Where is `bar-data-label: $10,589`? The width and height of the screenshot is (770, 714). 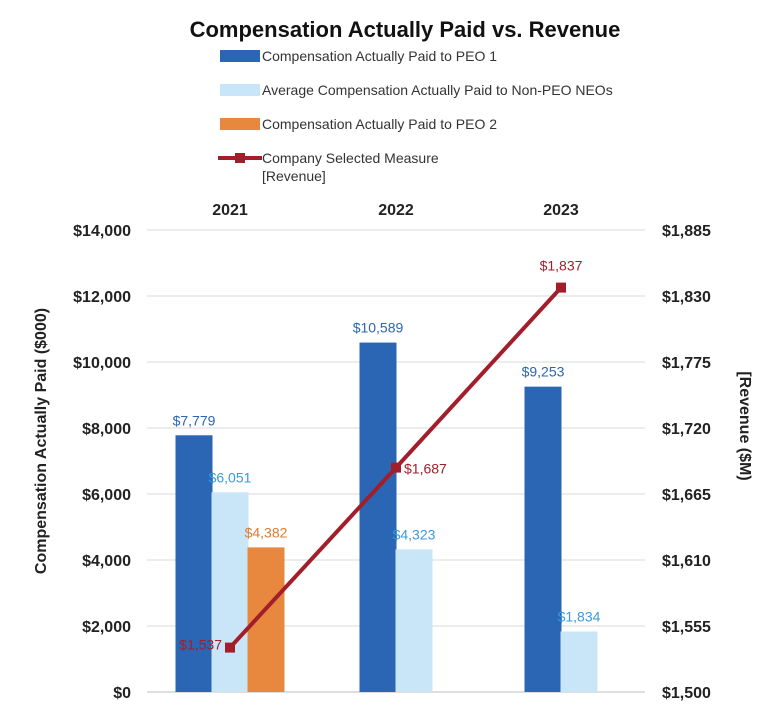
bar-data-label: $10,589 is located at coordinates (378, 328).